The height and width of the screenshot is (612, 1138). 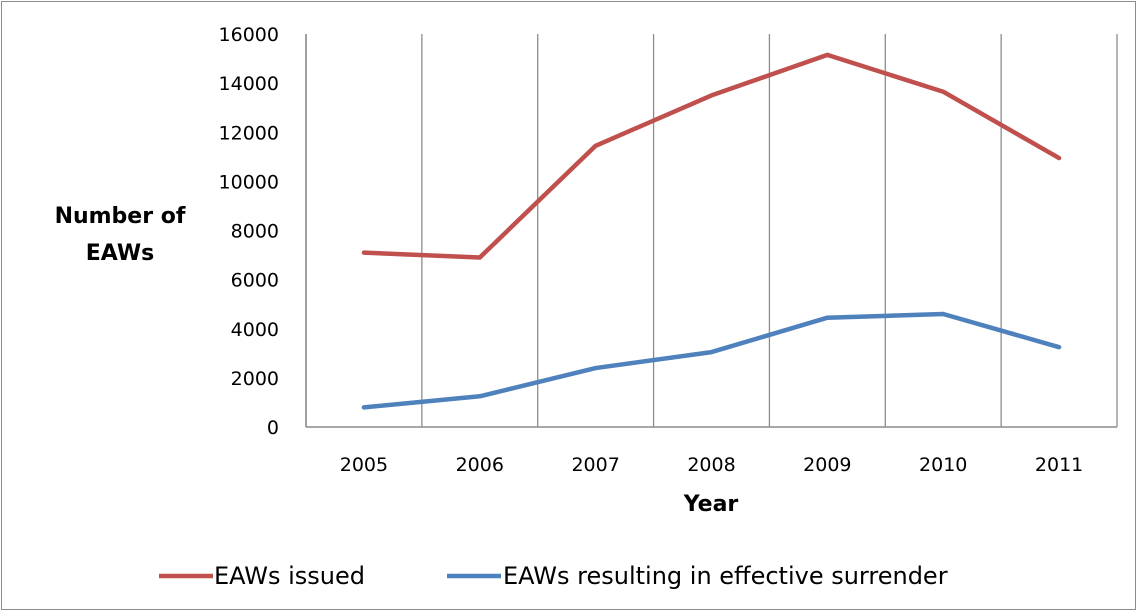 I want to click on y-axis-title-line-2: EAWs, so click(x=120, y=253).